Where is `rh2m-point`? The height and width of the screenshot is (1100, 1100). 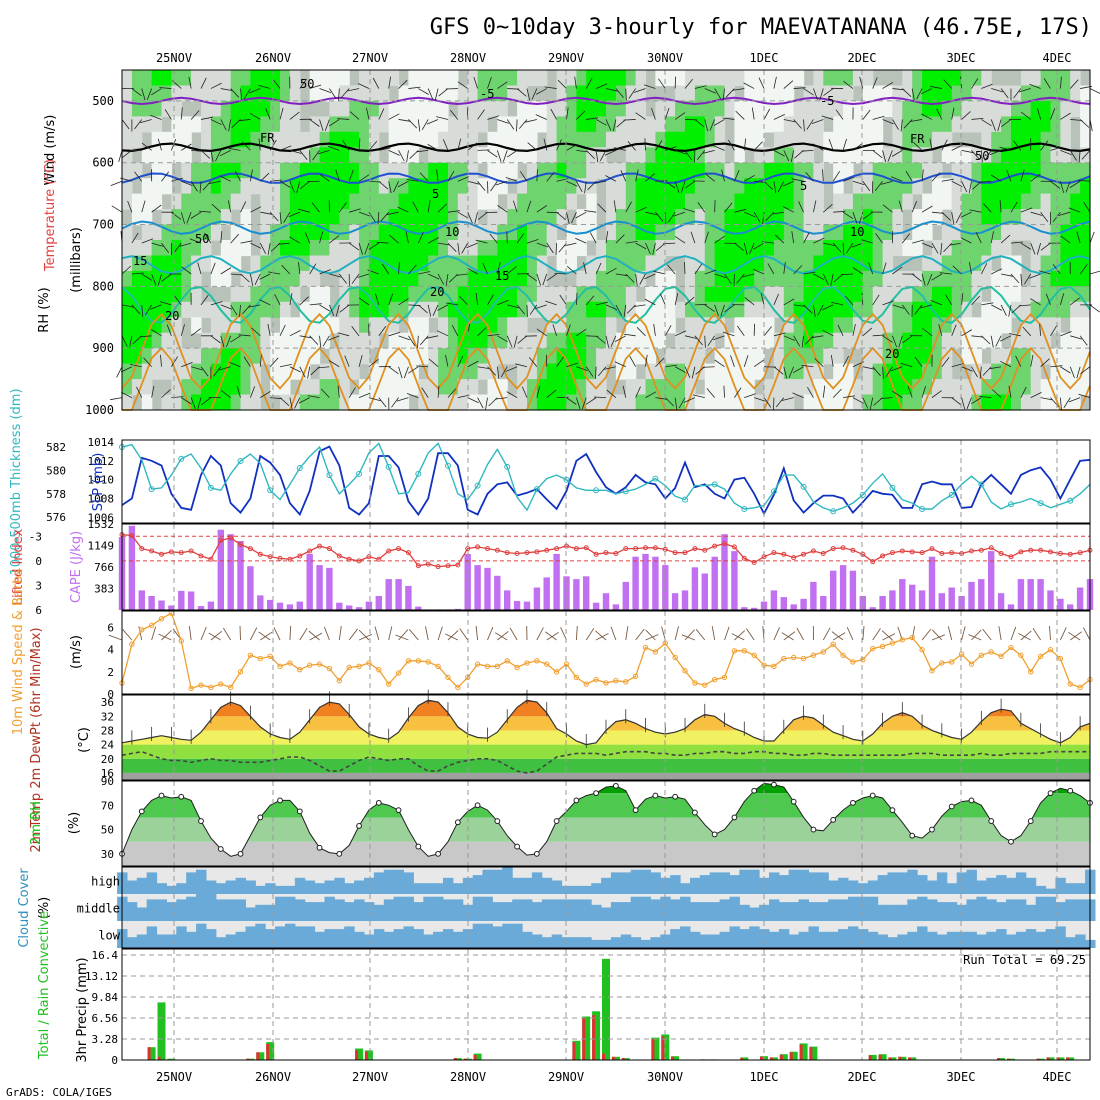
rh2m-point is located at coordinates (220, 849).